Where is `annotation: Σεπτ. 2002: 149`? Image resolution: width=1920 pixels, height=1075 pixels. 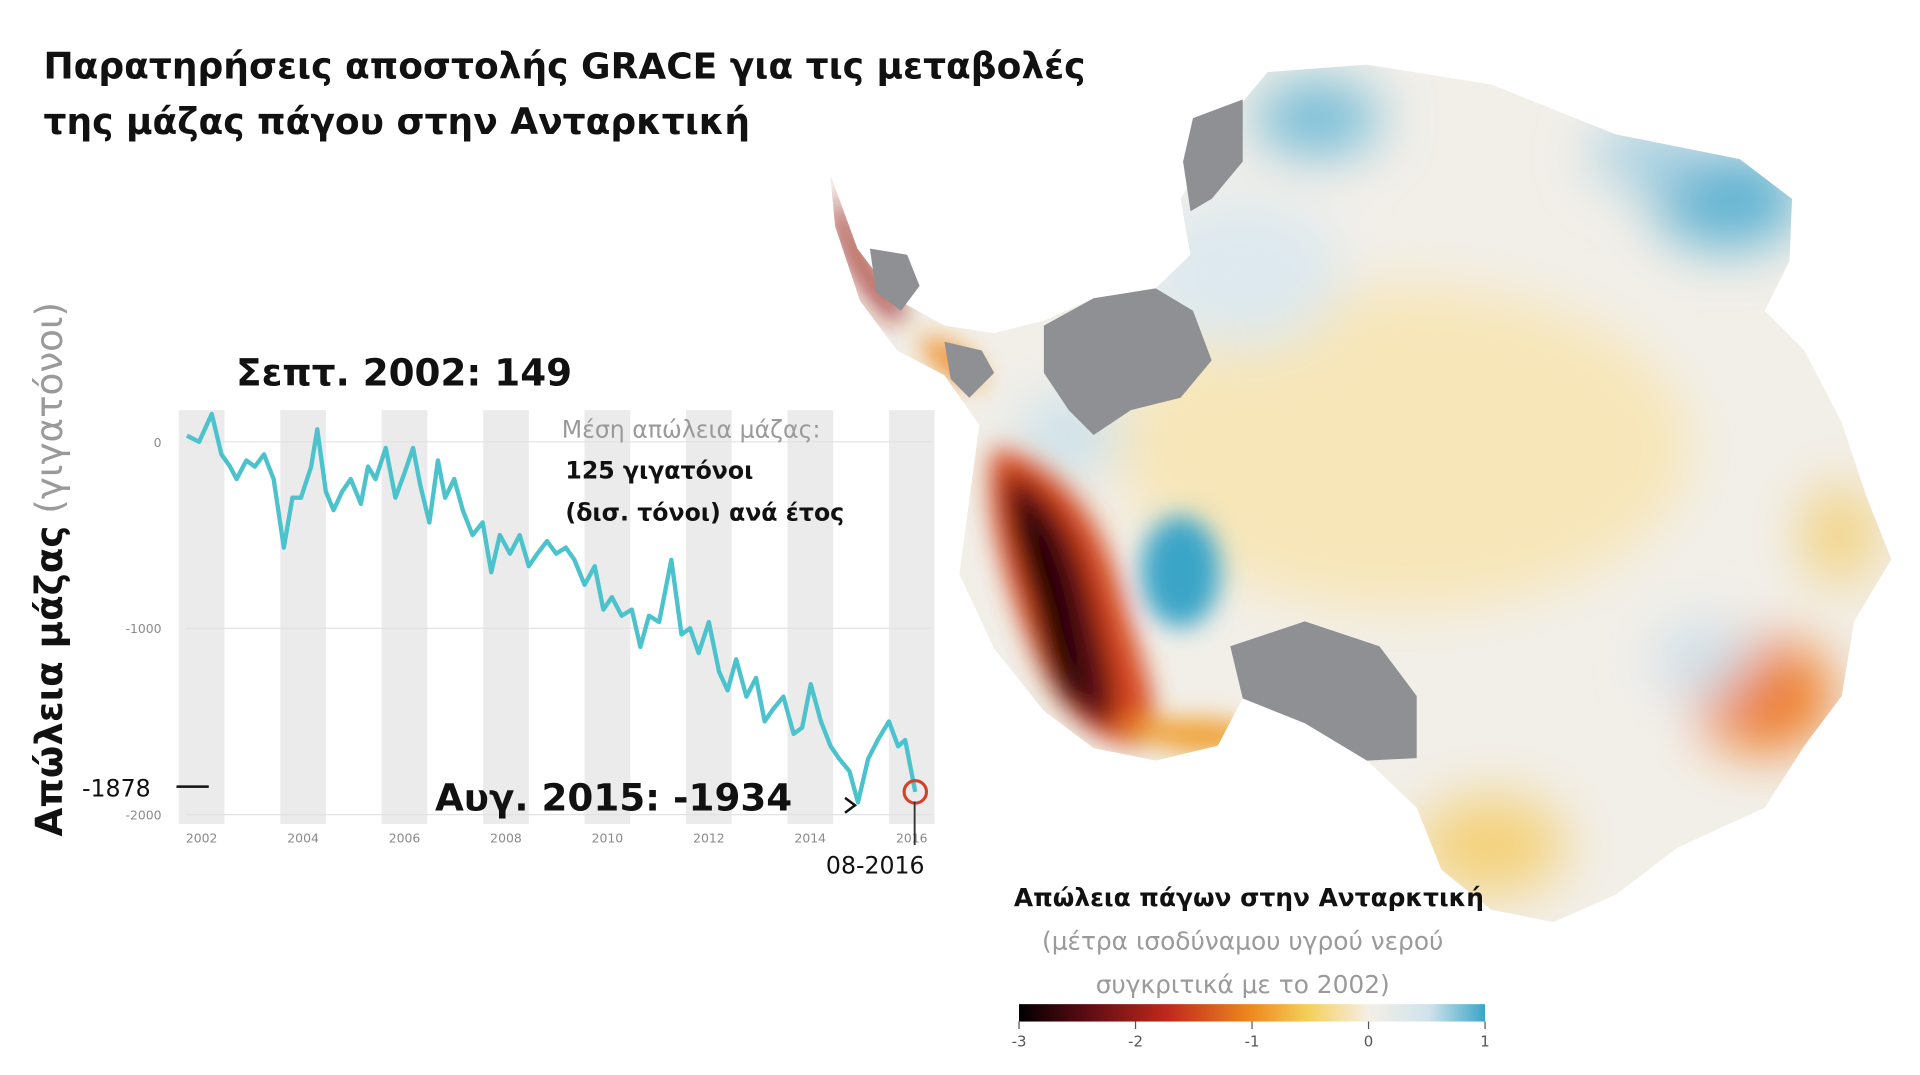
annotation: Σεπτ. 2002: 149 is located at coordinates (404, 372).